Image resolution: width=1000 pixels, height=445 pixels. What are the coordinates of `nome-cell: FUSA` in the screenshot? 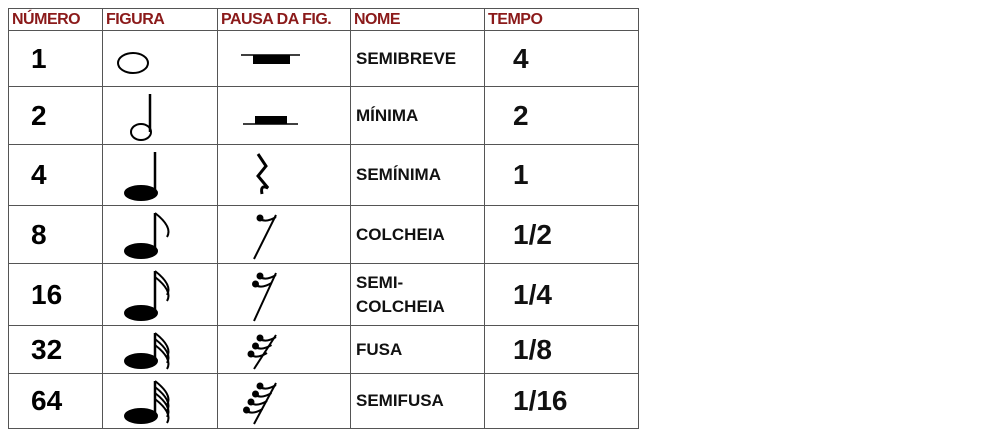 It's located at (417, 349).